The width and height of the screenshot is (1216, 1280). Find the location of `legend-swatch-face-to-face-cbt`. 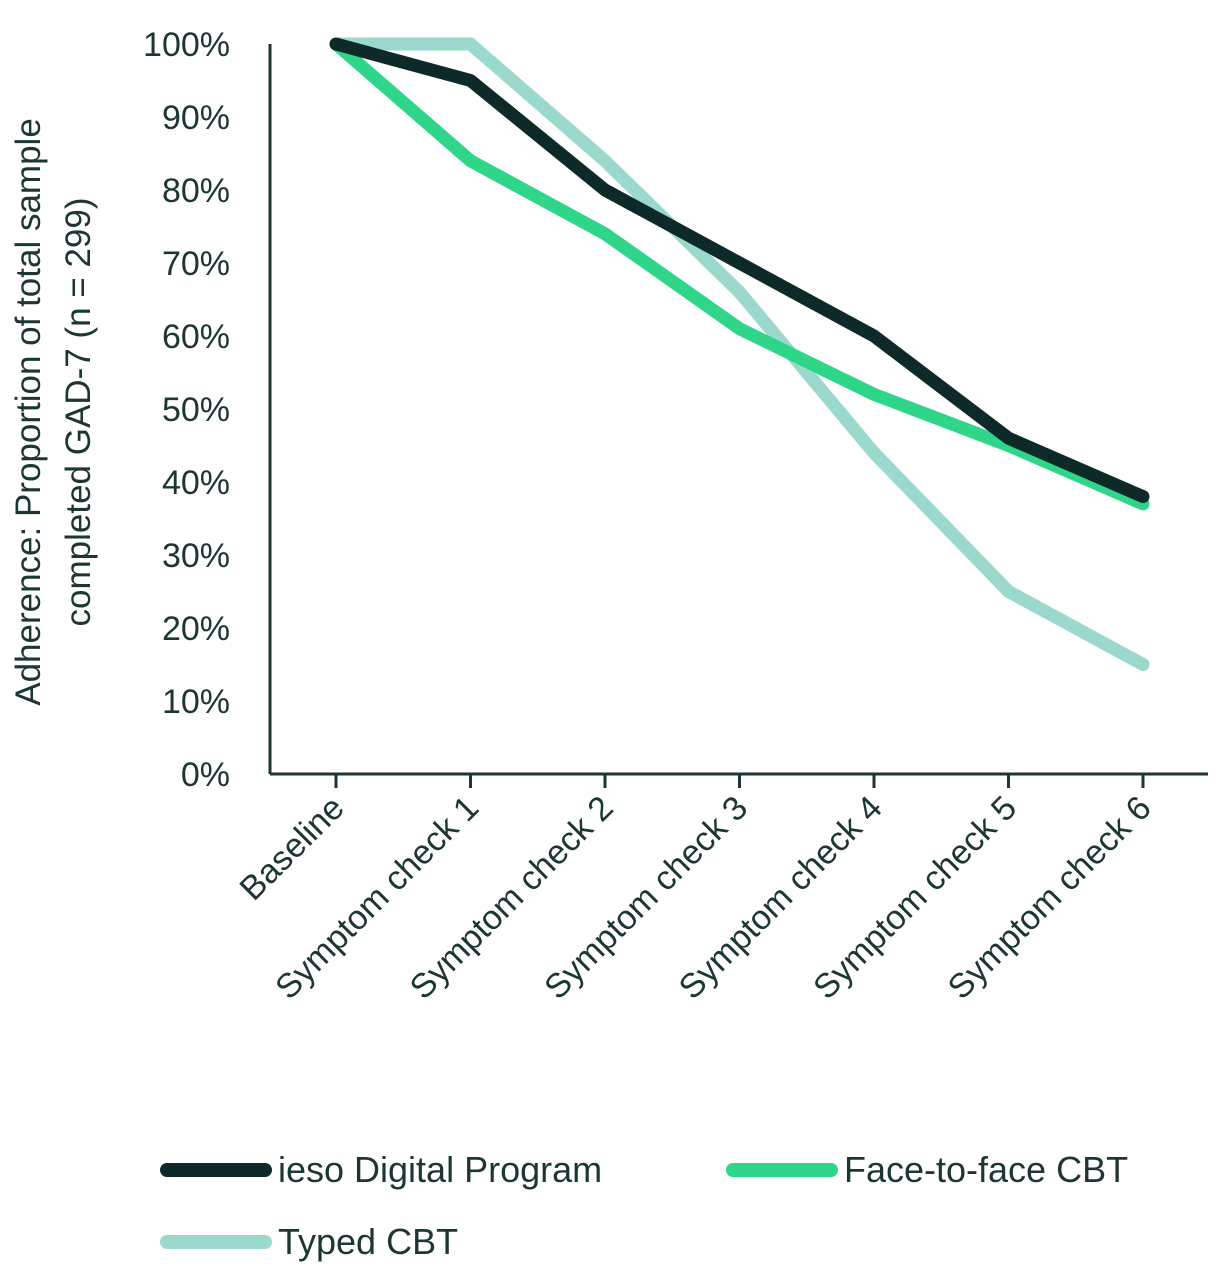

legend-swatch-face-to-face-cbt is located at coordinates (782, 1170).